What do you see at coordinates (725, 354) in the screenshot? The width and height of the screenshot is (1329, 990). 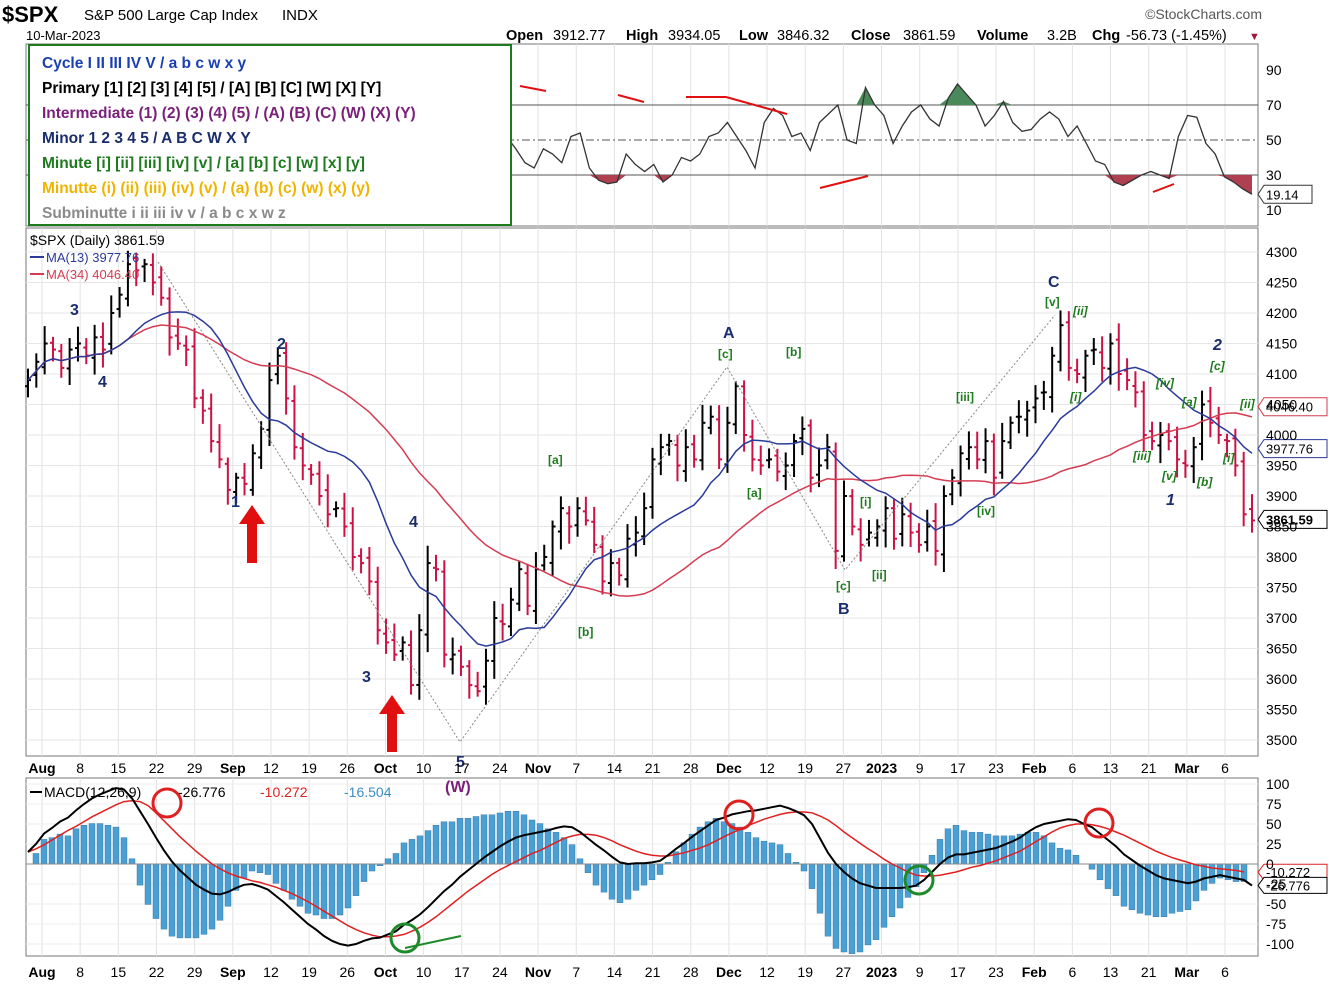 I see `wave-label: [c]` at bounding box center [725, 354].